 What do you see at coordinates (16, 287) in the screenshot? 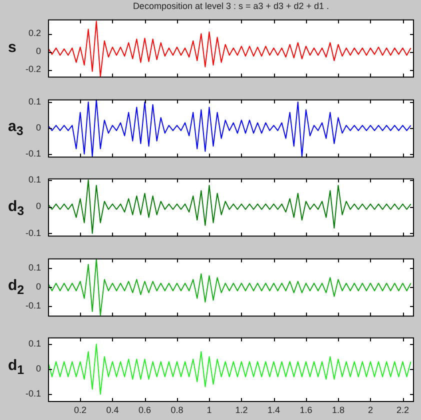
I see `y-axis-title: d$_{2}$` at bounding box center [16, 287].